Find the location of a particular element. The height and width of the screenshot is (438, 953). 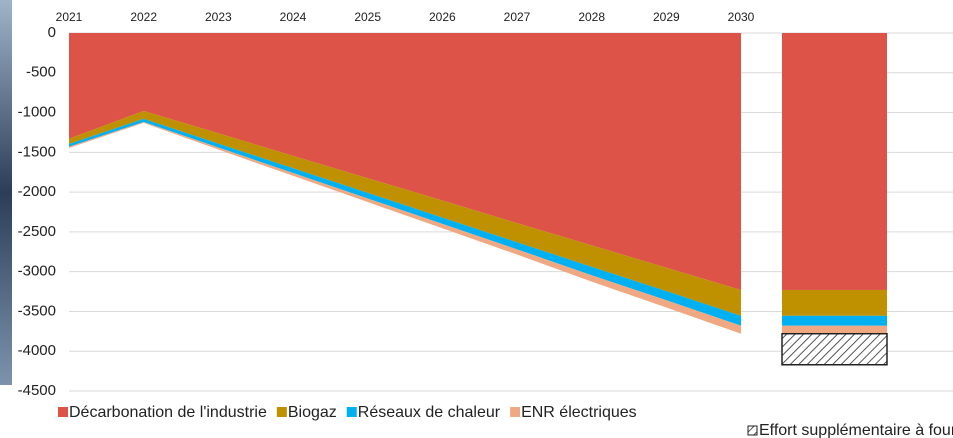

y-tick-label: -4500 is located at coordinates (37, 390).